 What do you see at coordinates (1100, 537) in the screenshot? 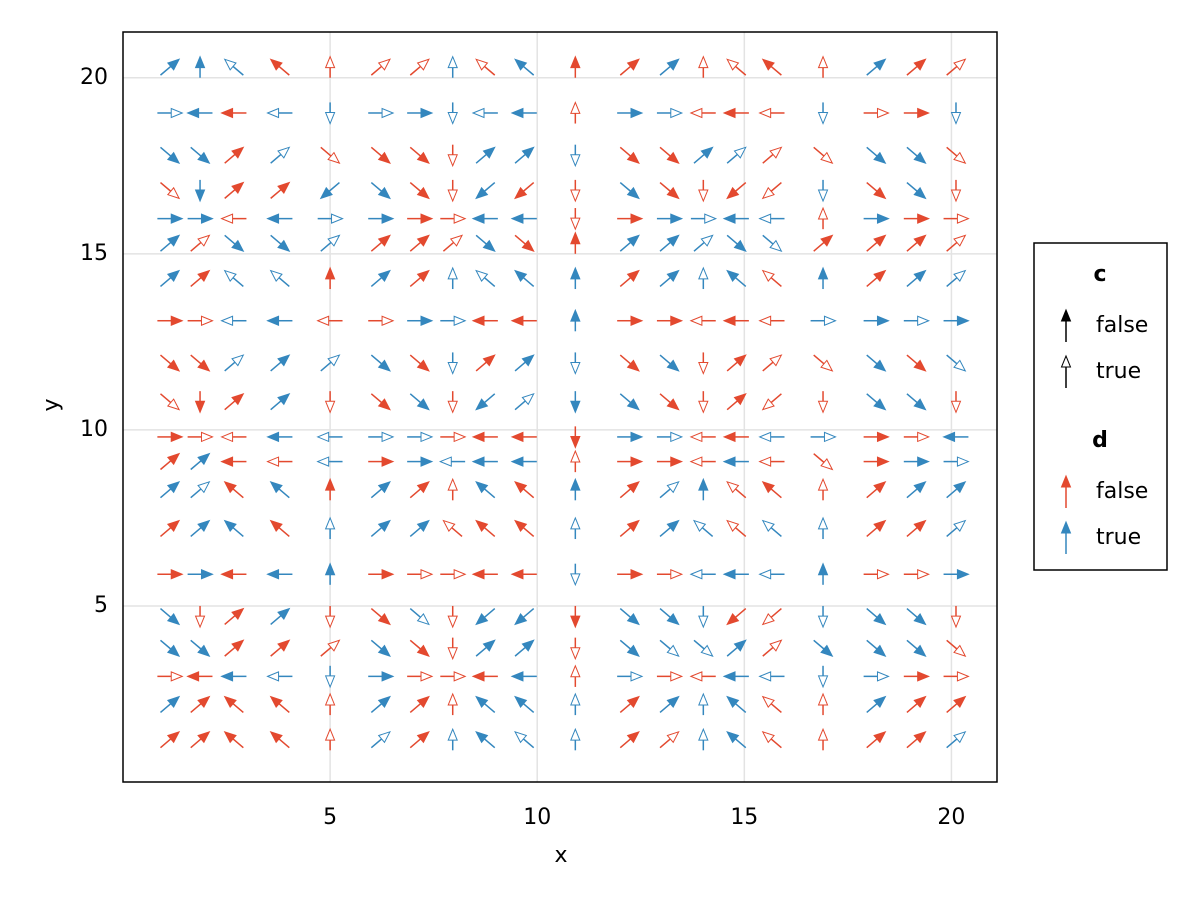
I see `legend-item: true` at bounding box center [1100, 537].